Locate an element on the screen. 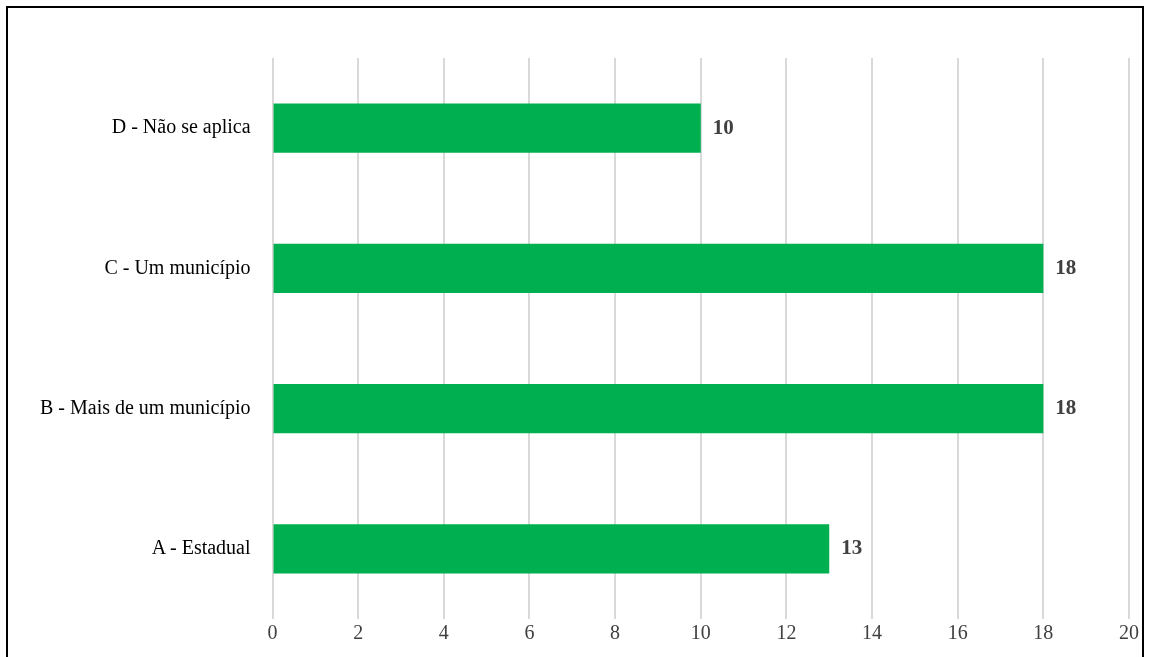 This screenshot has width=1152, height=657. x-tick-label: 10 is located at coordinates (700, 632).